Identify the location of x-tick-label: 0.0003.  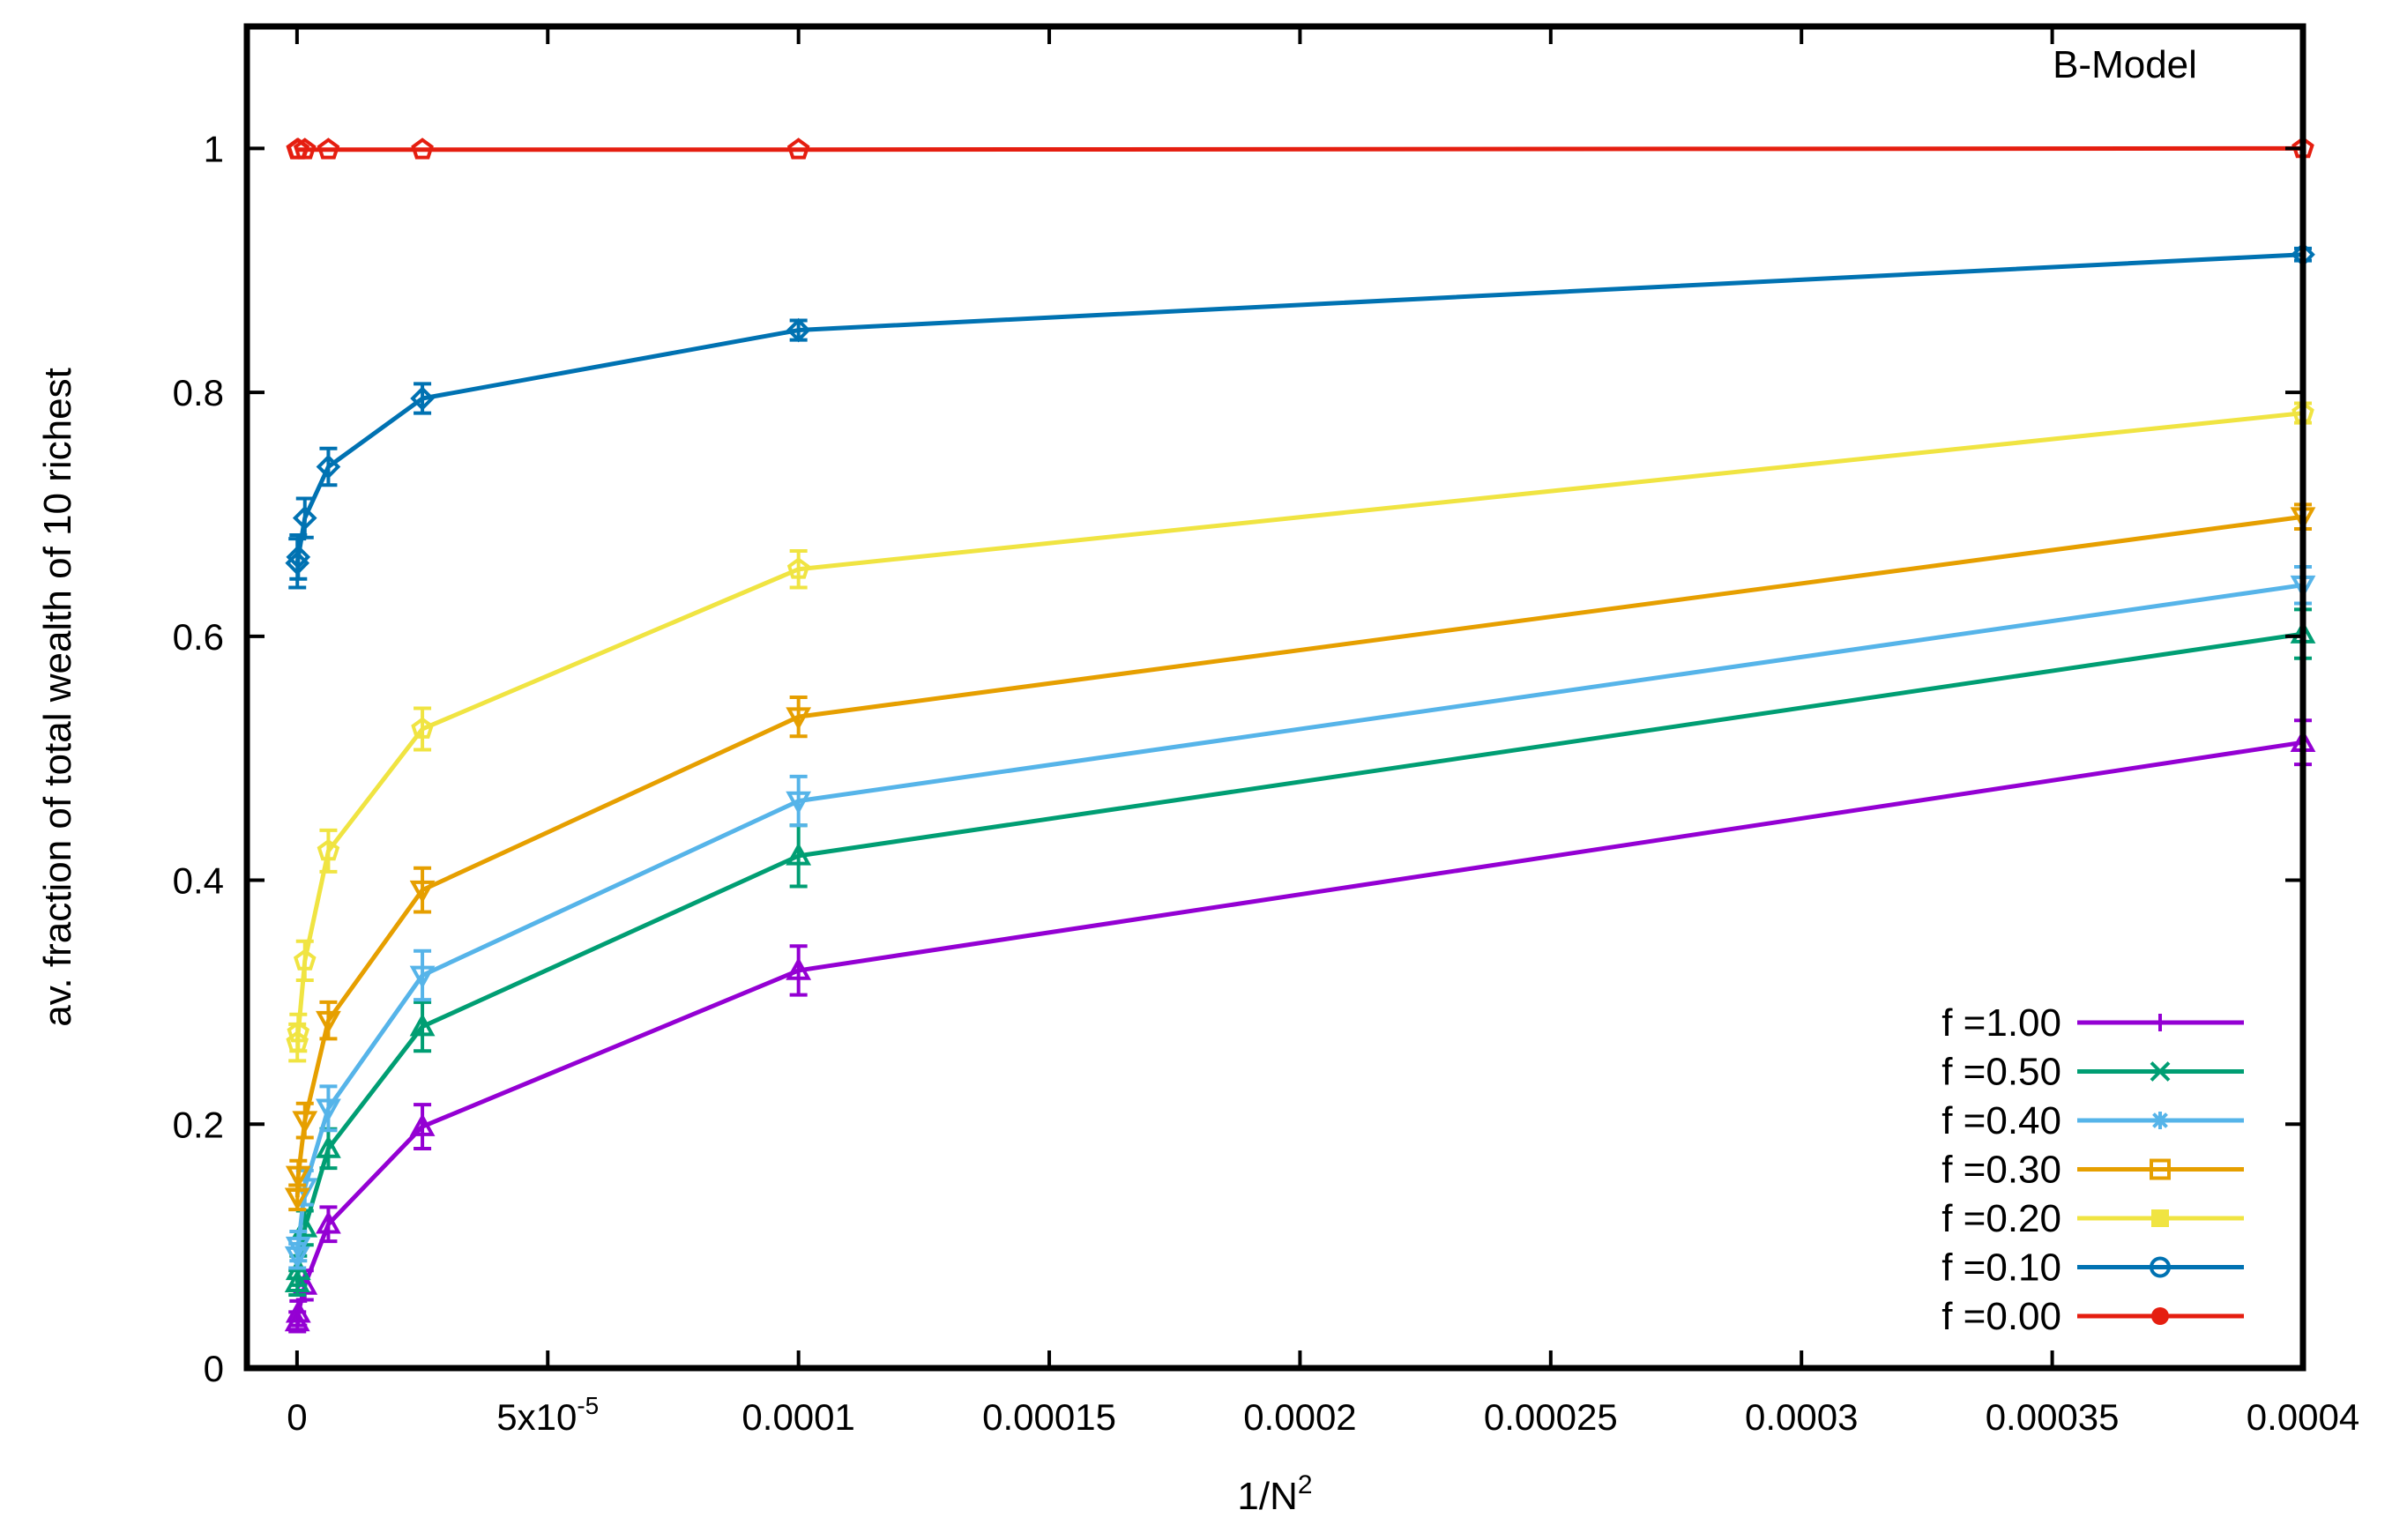
(1801, 1417).